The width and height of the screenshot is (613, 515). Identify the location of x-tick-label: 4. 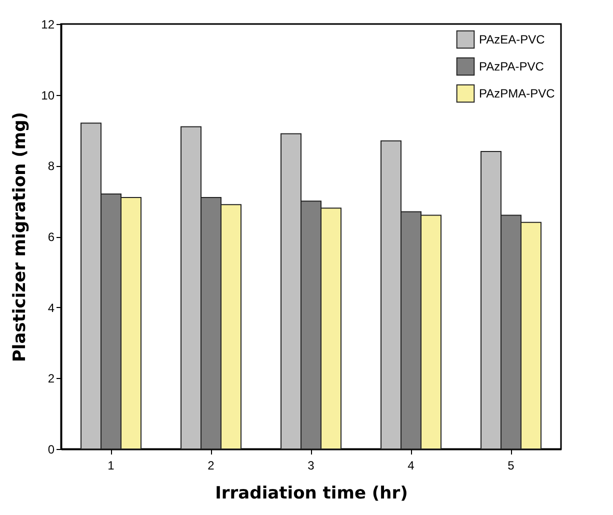
(411, 465).